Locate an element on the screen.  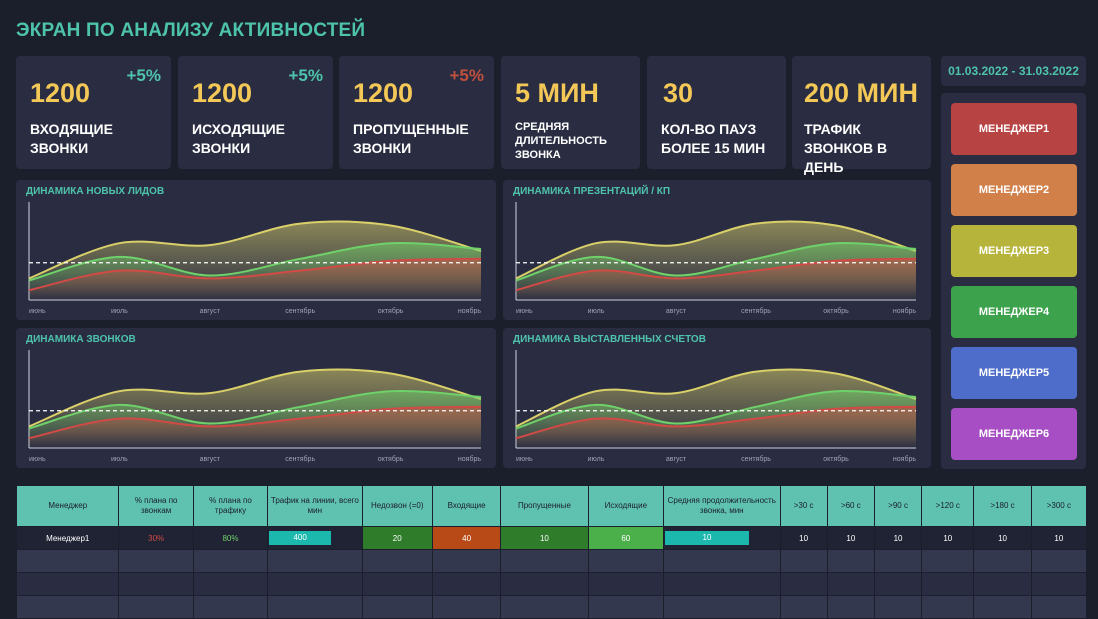
cell-over-60s: 10 is located at coordinates (850, 538).